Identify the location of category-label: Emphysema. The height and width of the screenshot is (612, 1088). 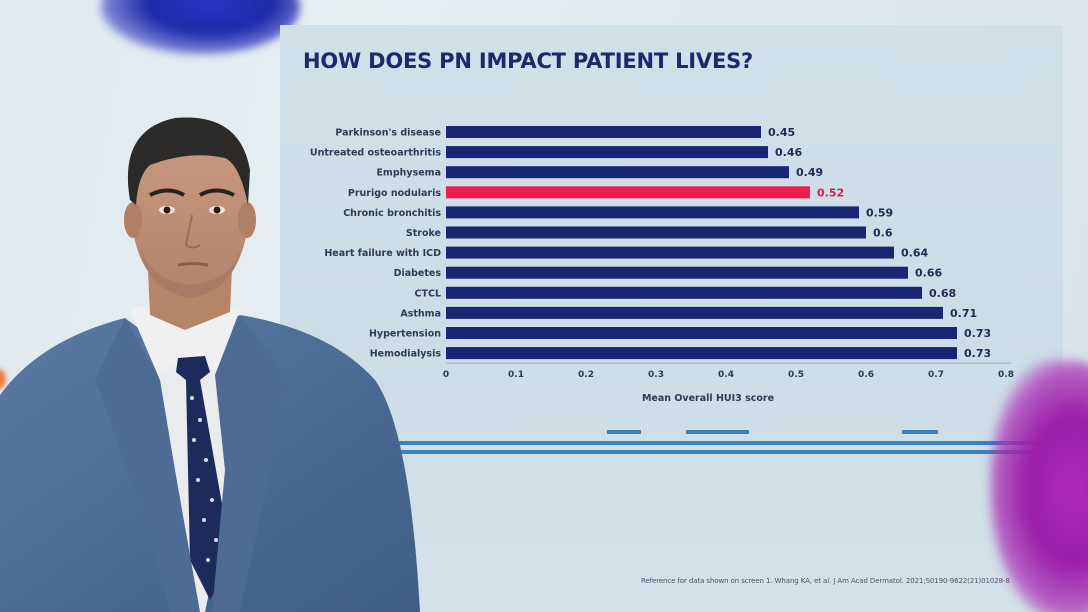
(408, 173).